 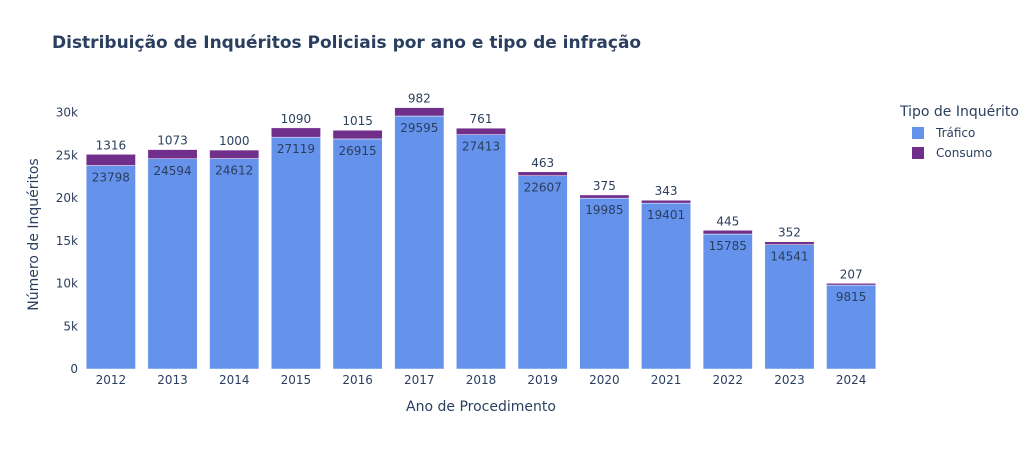 What do you see at coordinates (666, 215) in the screenshot?
I see `data-label-trafico: 19401` at bounding box center [666, 215].